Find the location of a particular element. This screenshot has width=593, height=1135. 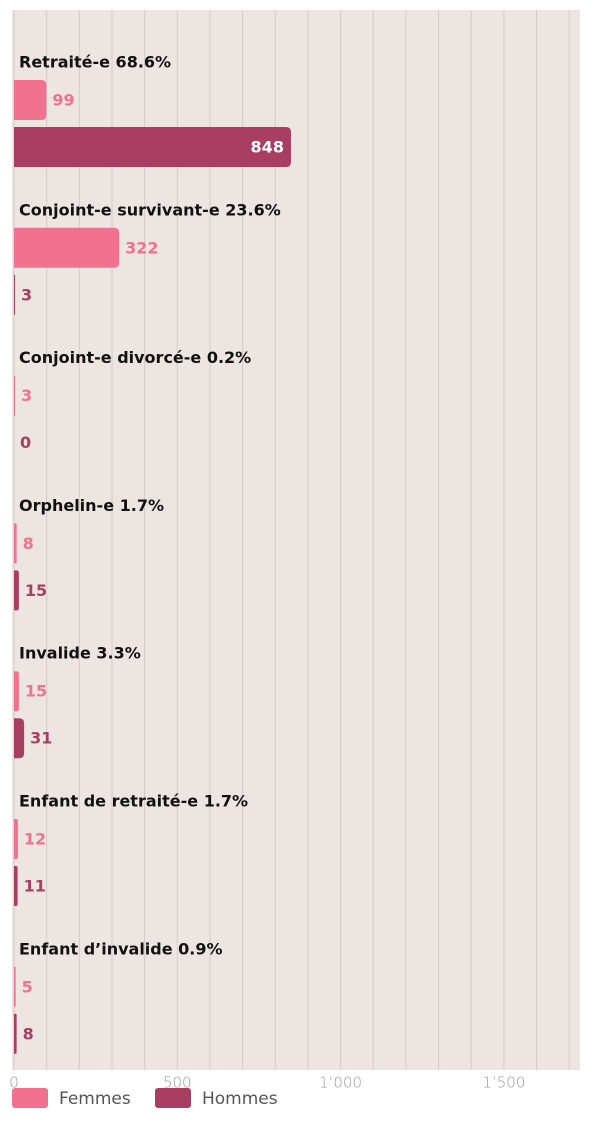

x-tick-label: 1’500 is located at coordinates (503, 1083).